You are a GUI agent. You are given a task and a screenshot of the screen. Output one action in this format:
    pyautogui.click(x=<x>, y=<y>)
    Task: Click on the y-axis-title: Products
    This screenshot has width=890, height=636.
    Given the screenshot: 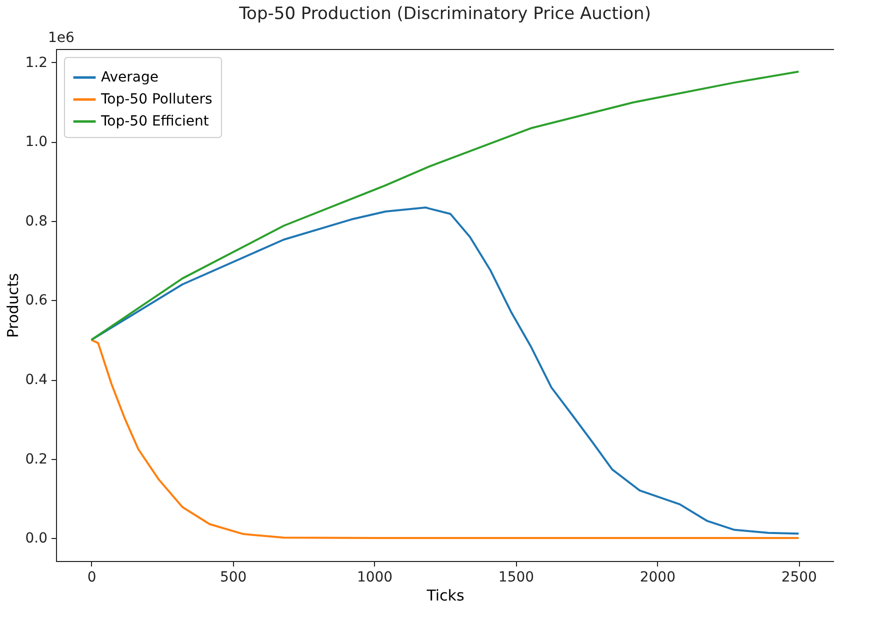 What is the action you would take?
    pyautogui.click(x=13, y=305)
    